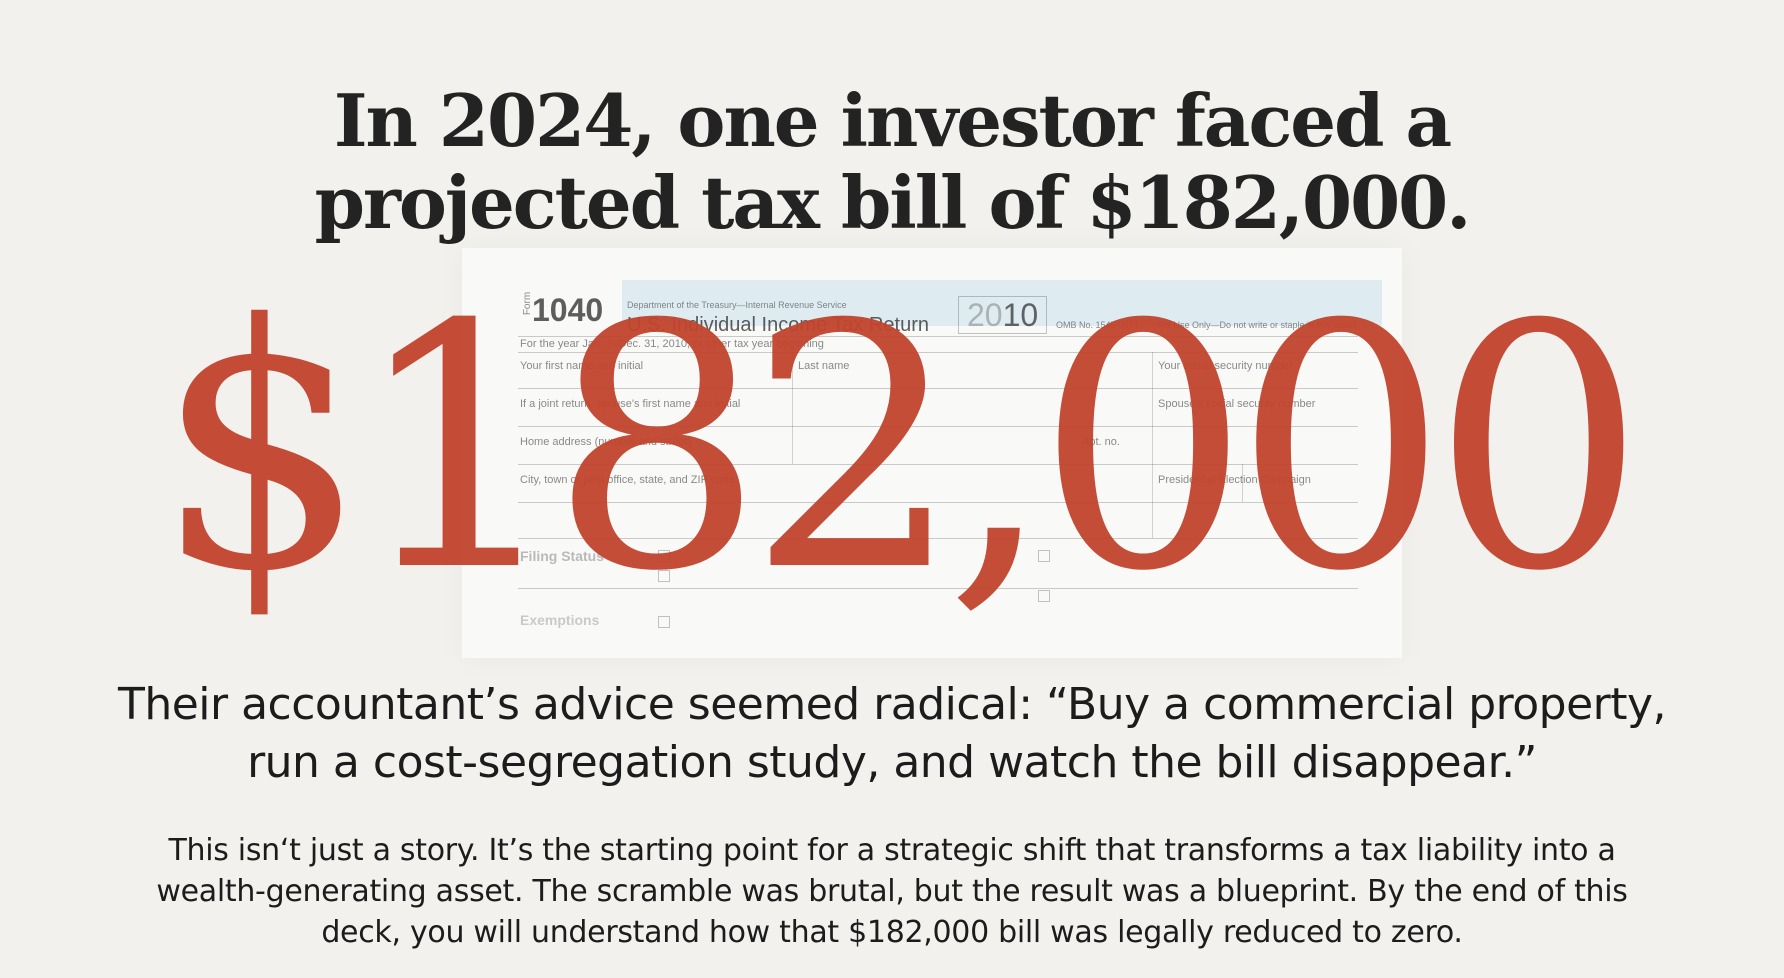 Image resolution: width=1784 pixels, height=978 pixels. I want to click on headline-line-2: projected tax bill of $182,000., so click(893, 202).